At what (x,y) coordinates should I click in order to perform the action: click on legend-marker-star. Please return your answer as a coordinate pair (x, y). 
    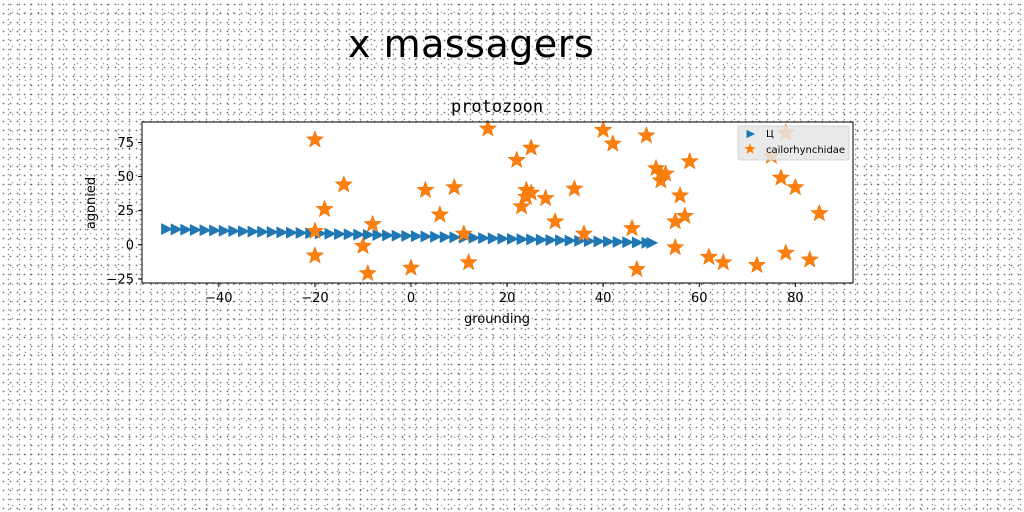
    Looking at the image, I should click on (750, 148).